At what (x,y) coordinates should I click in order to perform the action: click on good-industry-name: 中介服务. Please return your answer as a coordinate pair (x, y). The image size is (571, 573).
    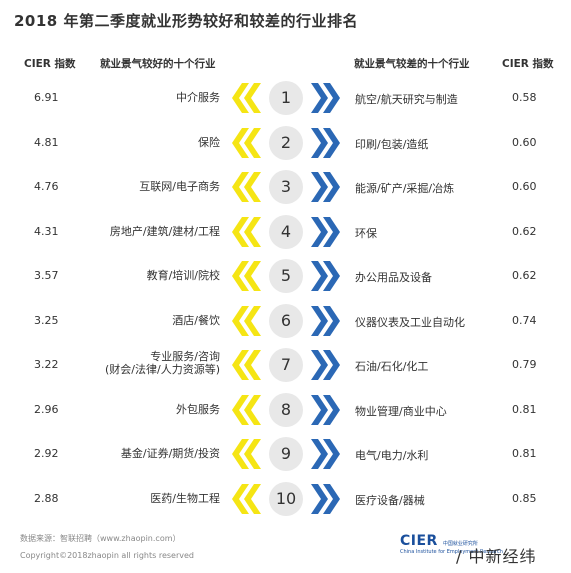
    Looking at the image, I should click on (198, 97).